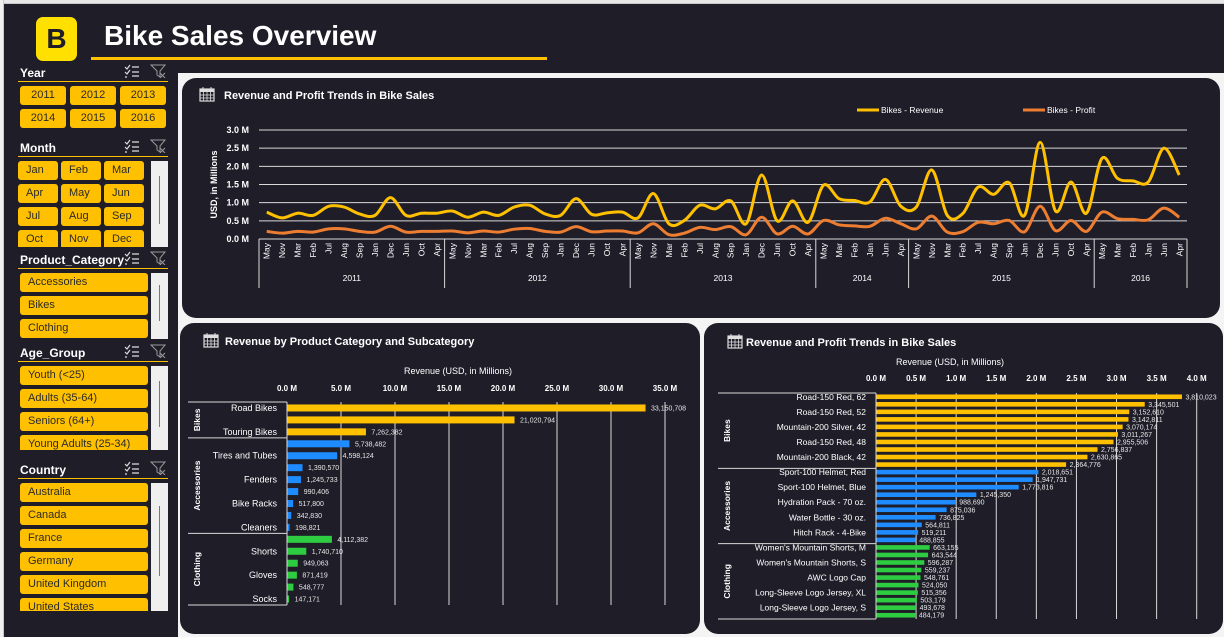 The image size is (1224, 637). What do you see at coordinates (93, 295) in the screenshot?
I see `slicer-product-category: Product_Category Accessories Bikes Clothing` at bounding box center [93, 295].